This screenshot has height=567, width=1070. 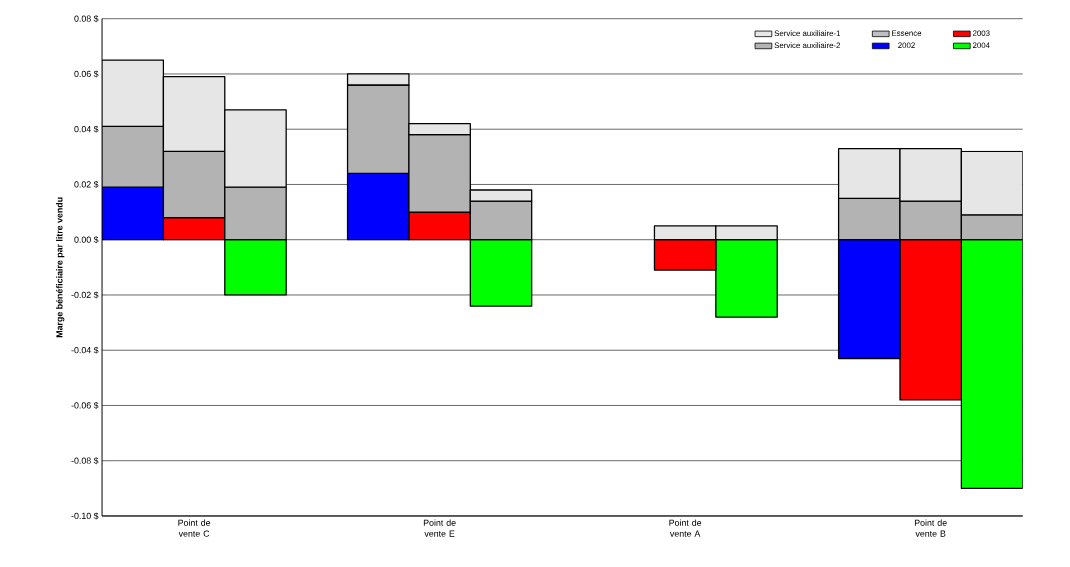 I want to click on x-tick-label: Point de vente E, so click(x=439, y=528).